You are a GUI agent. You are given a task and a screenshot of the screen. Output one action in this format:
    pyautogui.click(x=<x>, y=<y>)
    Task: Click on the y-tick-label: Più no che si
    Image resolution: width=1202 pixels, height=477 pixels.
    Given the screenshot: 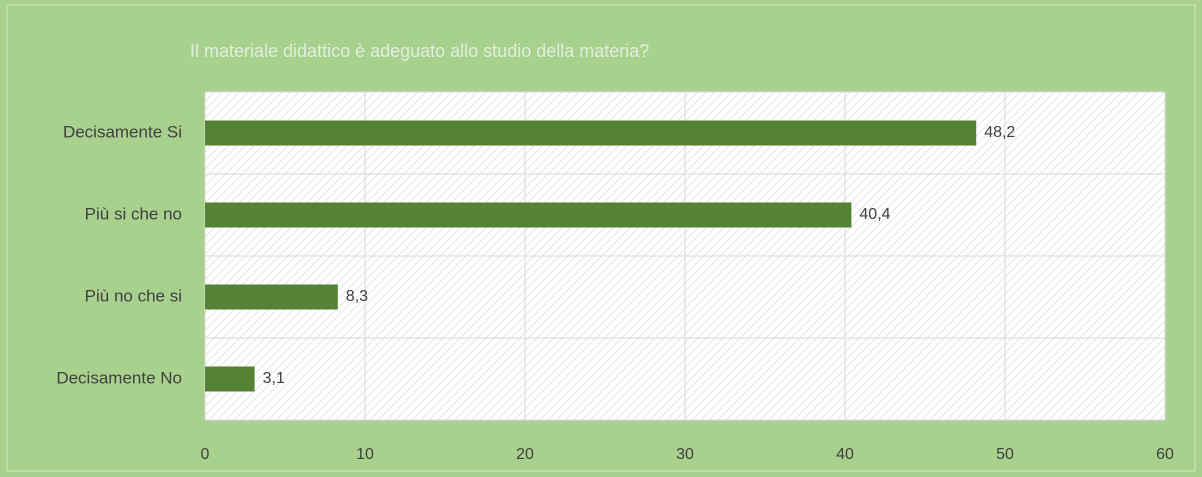 What is the action you would take?
    pyautogui.click(x=133, y=295)
    